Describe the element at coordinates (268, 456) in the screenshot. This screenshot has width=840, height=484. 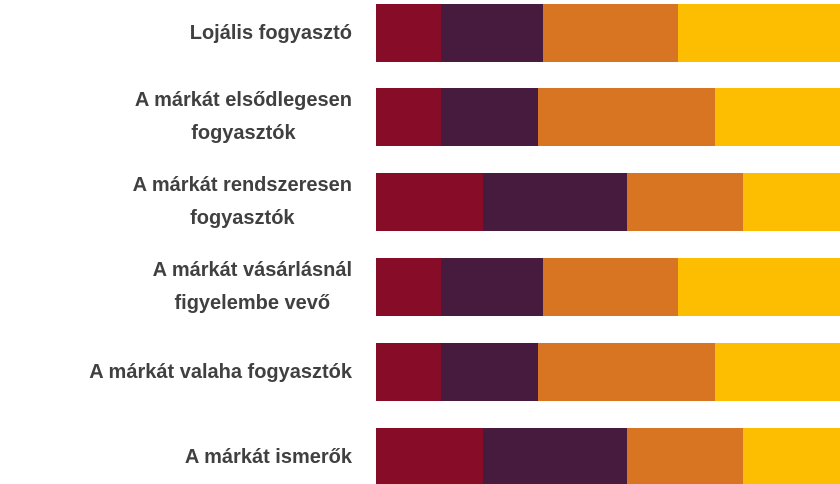
I see `category-label-text: A márkát ismerők` at that location.